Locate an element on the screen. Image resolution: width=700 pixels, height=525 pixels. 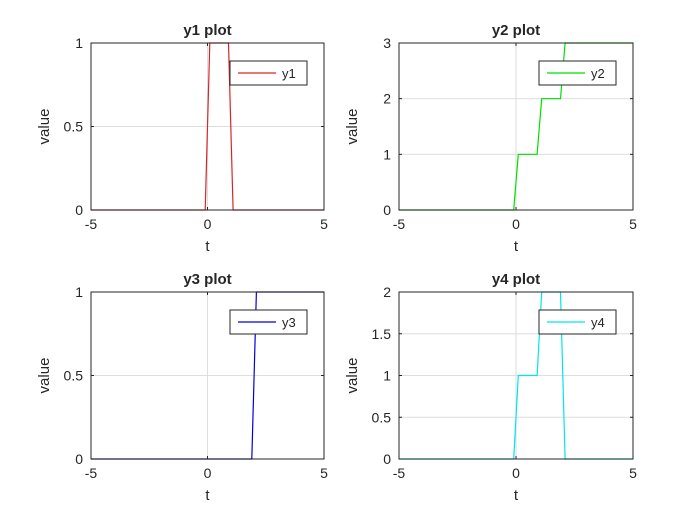
chart-title: y4 plot is located at coordinates (516, 279).